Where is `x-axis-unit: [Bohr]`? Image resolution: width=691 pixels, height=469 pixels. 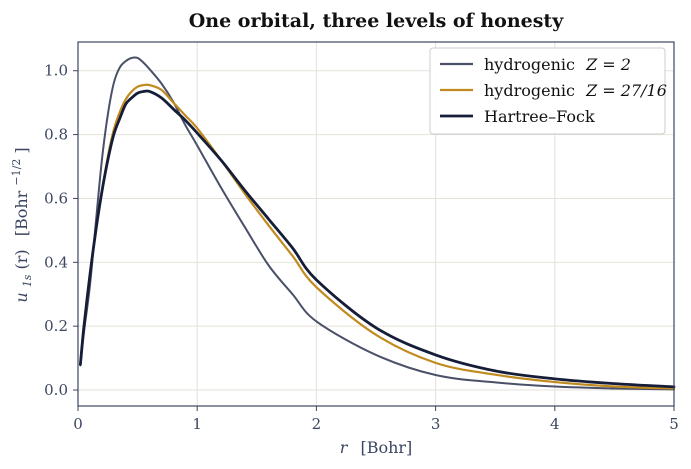
x-axis-unit: [Bohr] is located at coordinates (386, 447).